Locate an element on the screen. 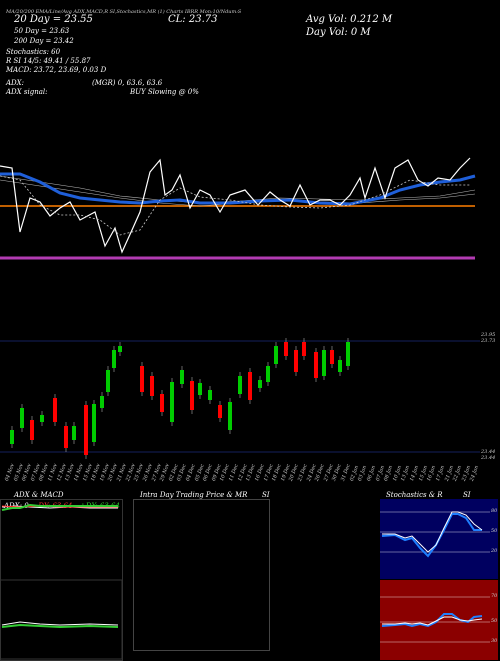  moving-average-chart is located at coordinates (238, 208).